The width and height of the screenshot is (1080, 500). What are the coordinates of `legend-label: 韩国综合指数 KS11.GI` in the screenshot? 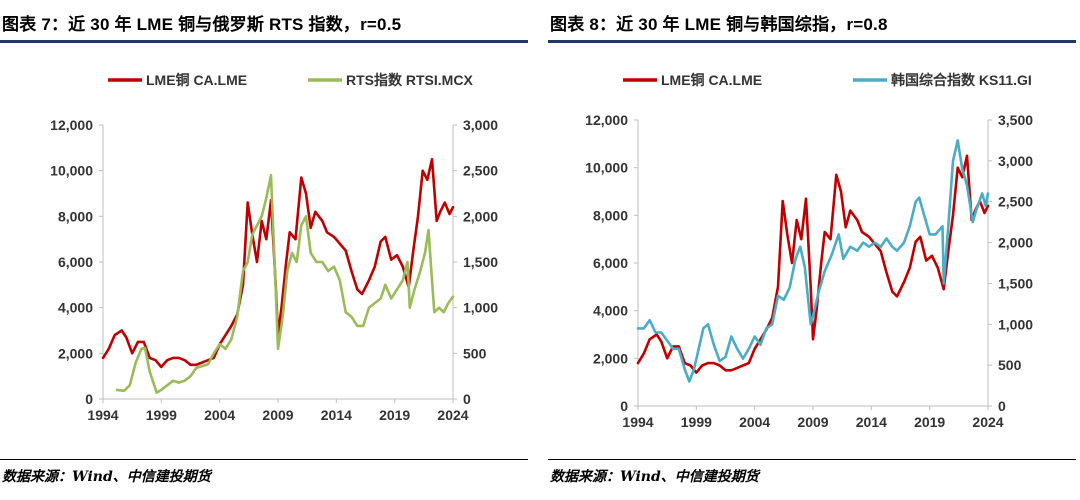 It's located at (961, 80).